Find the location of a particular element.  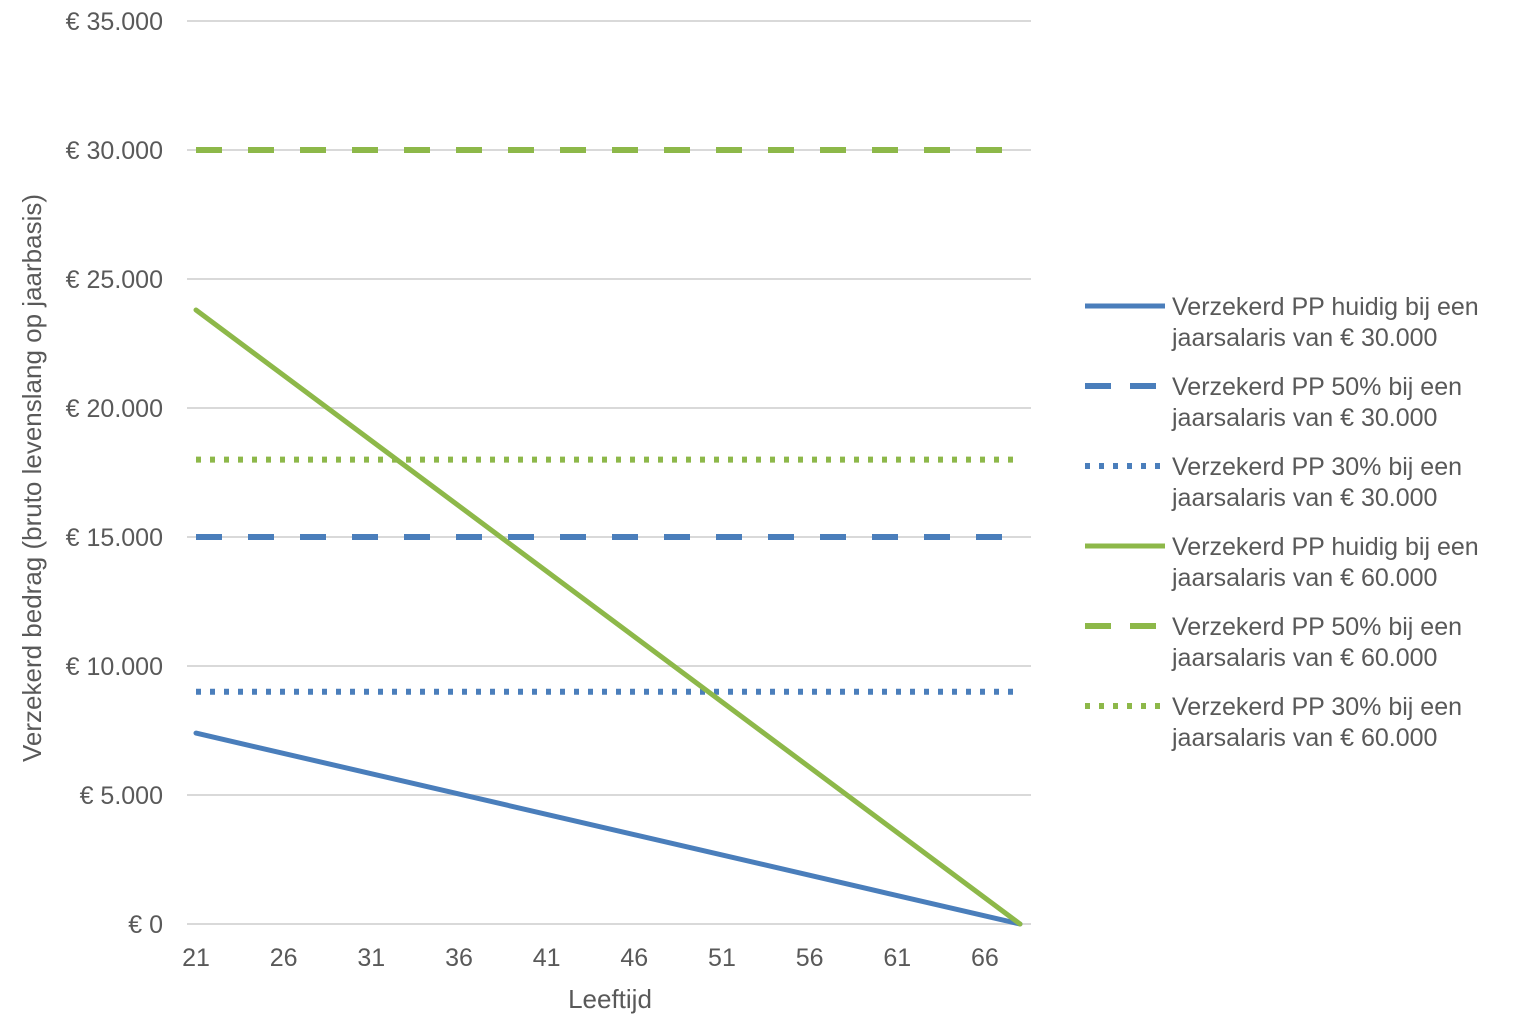

y-tick-label: € 25.000 is located at coordinates (114, 280).